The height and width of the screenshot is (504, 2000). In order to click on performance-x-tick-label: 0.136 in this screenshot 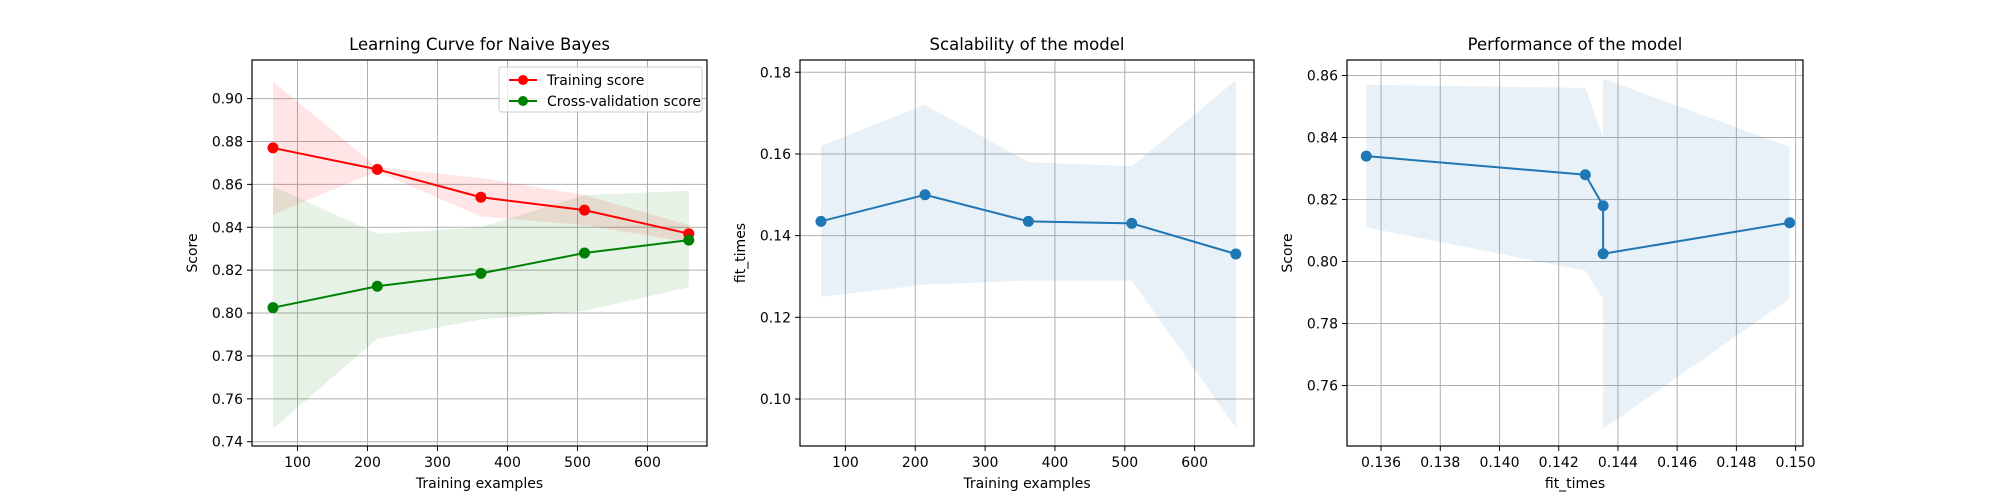, I will do `click(1381, 463)`.